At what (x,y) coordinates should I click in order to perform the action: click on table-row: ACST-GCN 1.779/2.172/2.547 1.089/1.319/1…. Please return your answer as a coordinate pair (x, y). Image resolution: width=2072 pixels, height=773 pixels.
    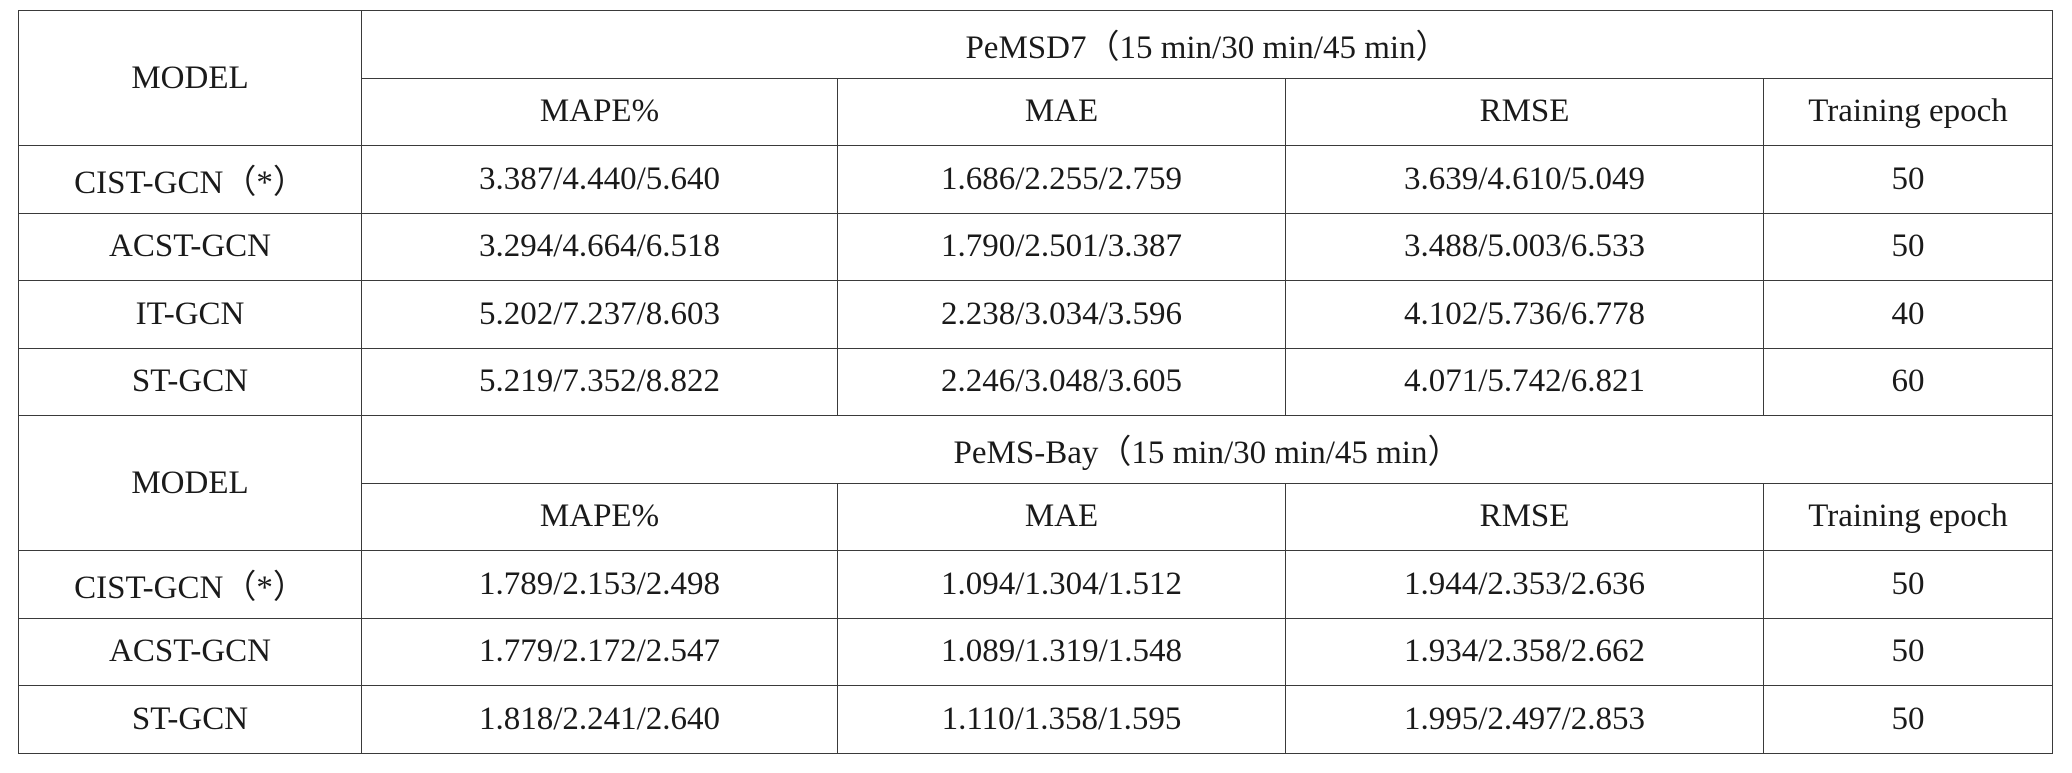
    Looking at the image, I should click on (1035, 651).